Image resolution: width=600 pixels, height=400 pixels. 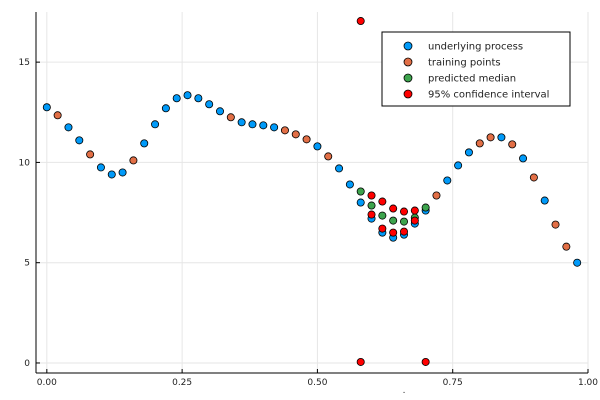 What do you see at coordinates (588, 383) in the screenshot?
I see `x-tick-label: 1.00` at bounding box center [588, 383].